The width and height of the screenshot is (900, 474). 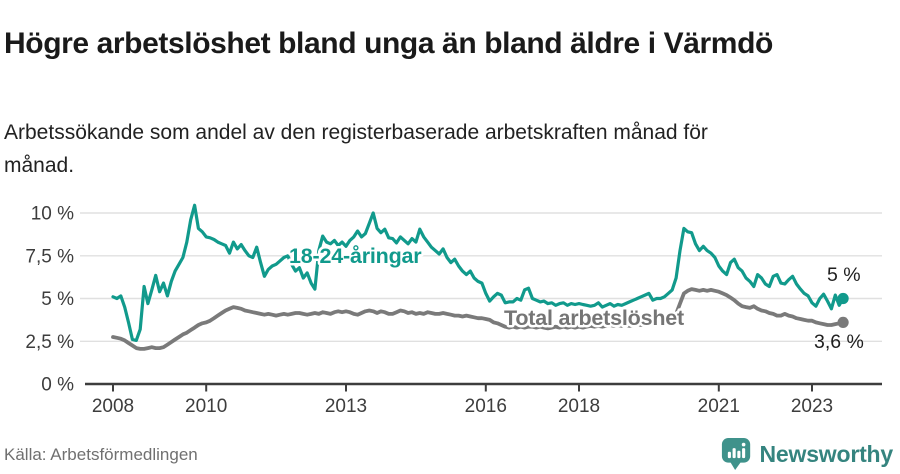 What do you see at coordinates (839, 342) in the screenshot?
I see `end-value-label-total: 3,6 %` at bounding box center [839, 342].